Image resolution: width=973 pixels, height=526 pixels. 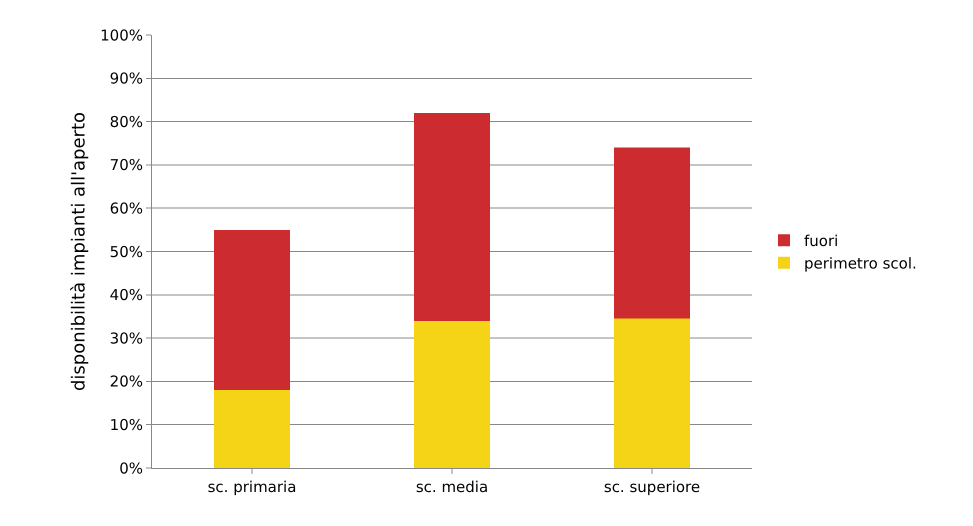 What do you see at coordinates (652, 487) in the screenshot?
I see `x-tick-label: sc. superiore` at bounding box center [652, 487].